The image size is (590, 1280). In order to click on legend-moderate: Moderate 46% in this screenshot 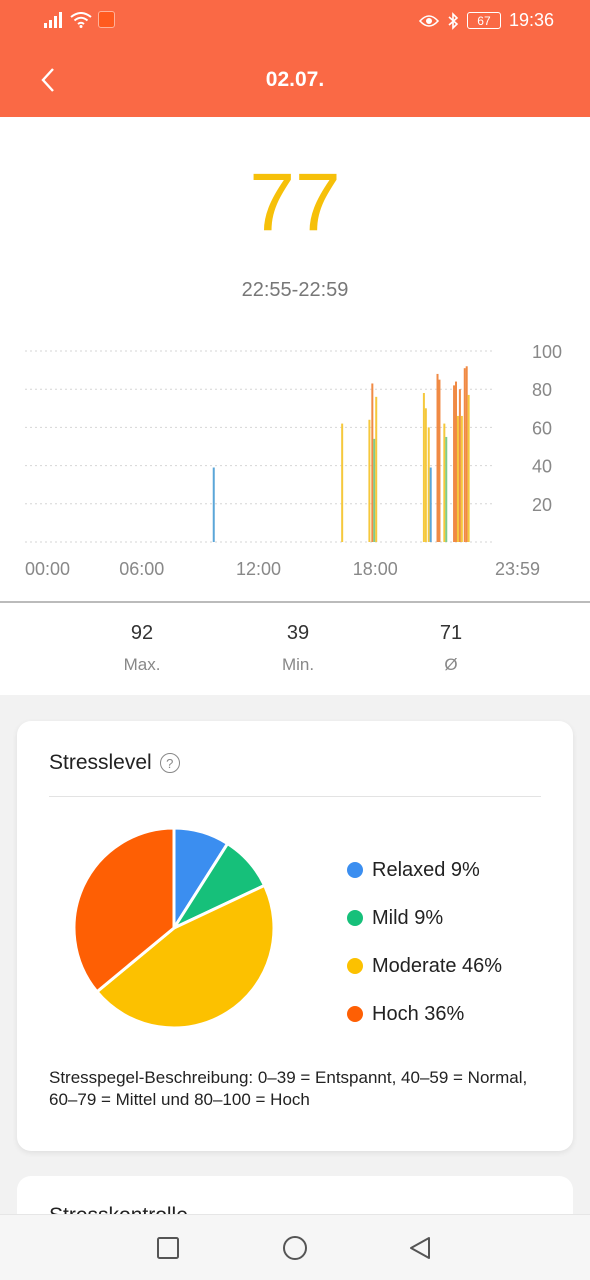, I will do `click(424, 966)`.